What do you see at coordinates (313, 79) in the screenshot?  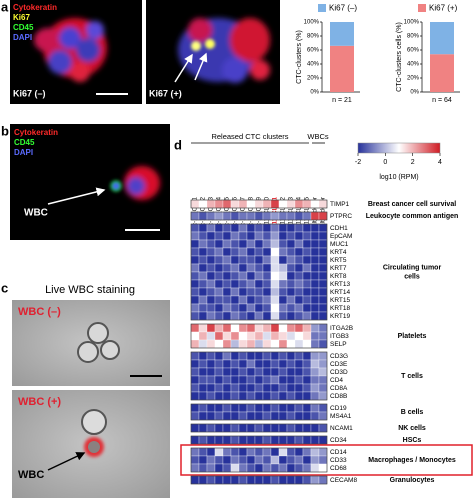 I see `y-tick-label: 20%` at bounding box center [313, 79].